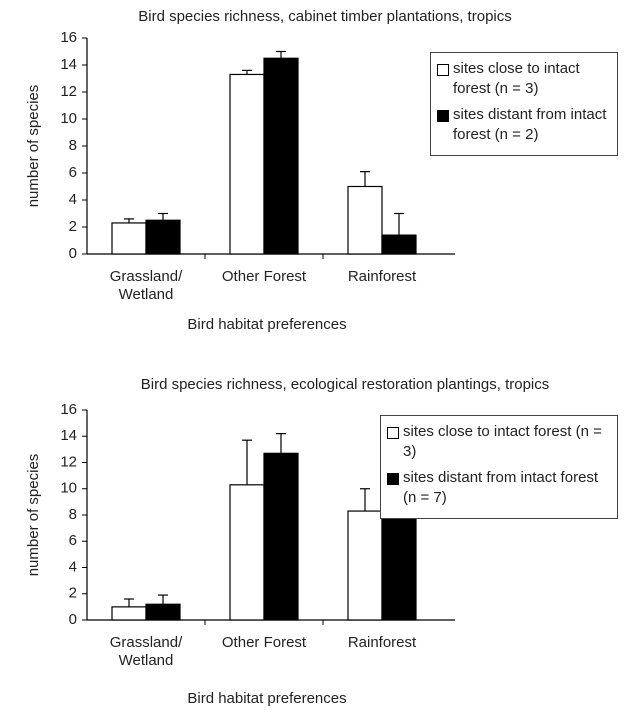 The height and width of the screenshot is (712, 642). I want to click on legend-label: sites distant from intact forest (n = 2), so click(530, 124).